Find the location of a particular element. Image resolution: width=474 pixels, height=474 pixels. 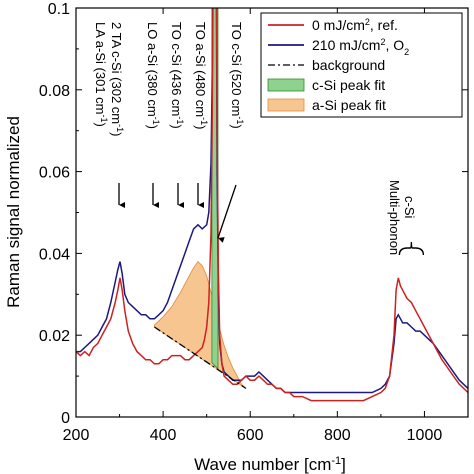

annotation-text: 2 TA c-Si (302 cm is located at coordinates (116, 73).